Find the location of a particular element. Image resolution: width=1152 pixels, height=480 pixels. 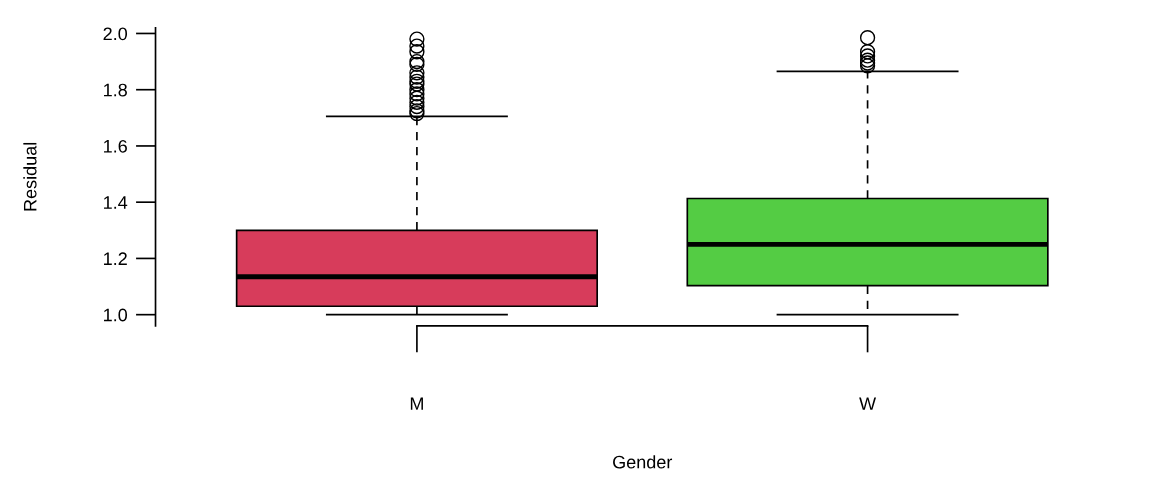

y-tick-label: 1.4 is located at coordinates (116, 202).